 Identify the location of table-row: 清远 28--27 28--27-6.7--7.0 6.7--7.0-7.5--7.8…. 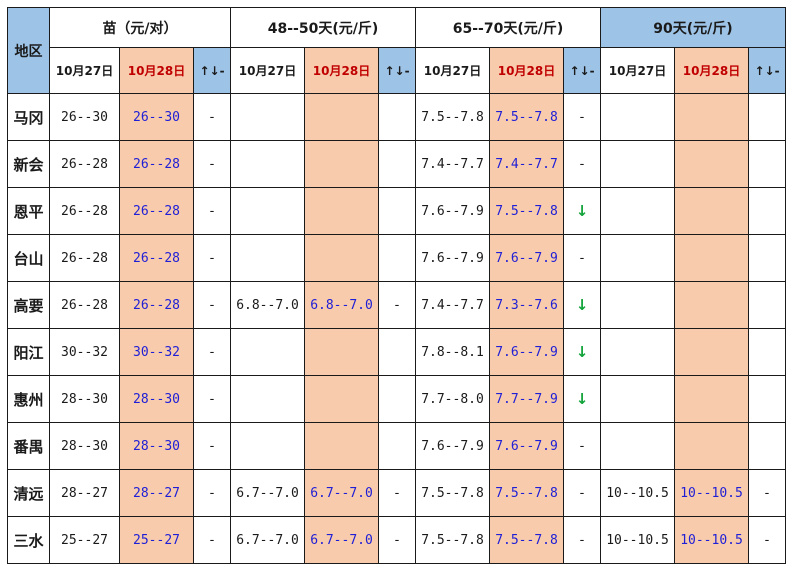
(396, 493).